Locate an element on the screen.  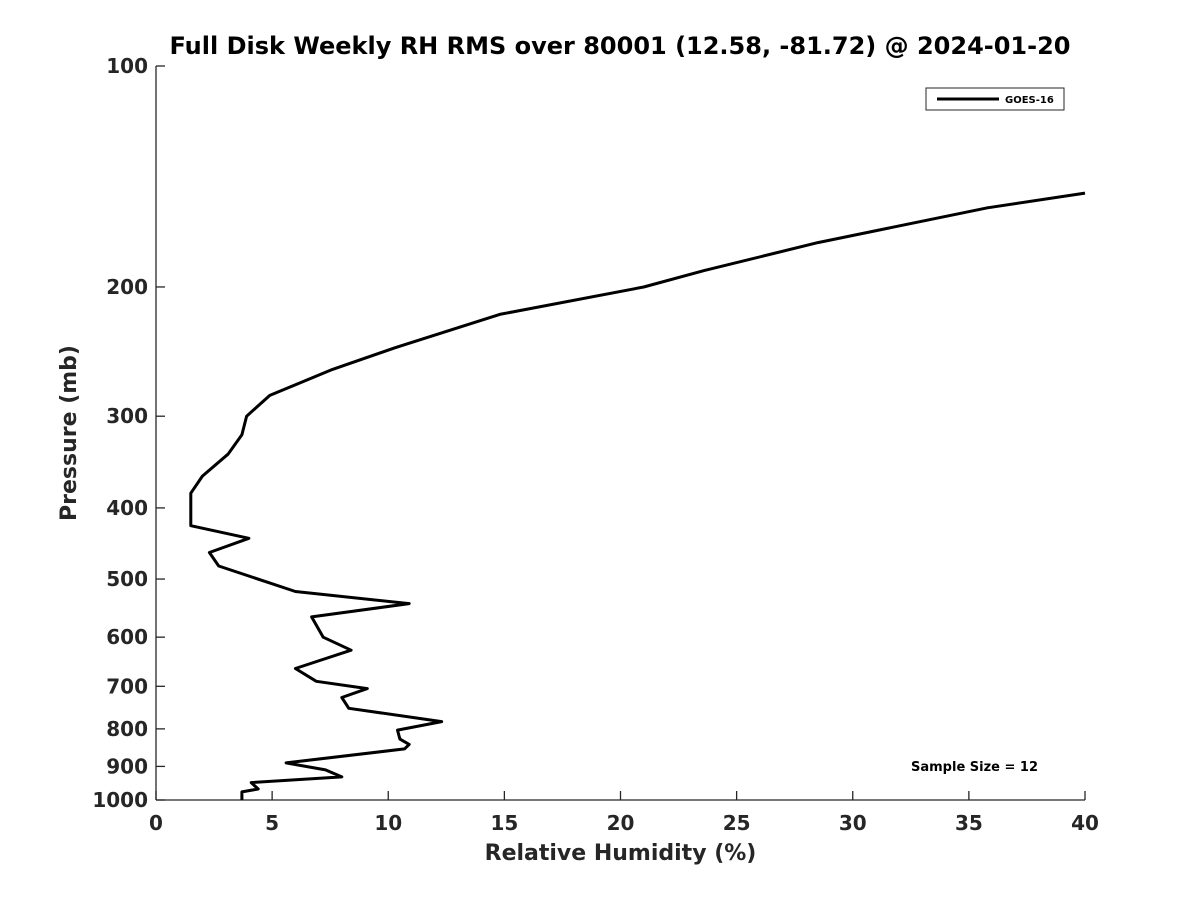
y-tick-label: 800 is located at coordinates (127, 729).